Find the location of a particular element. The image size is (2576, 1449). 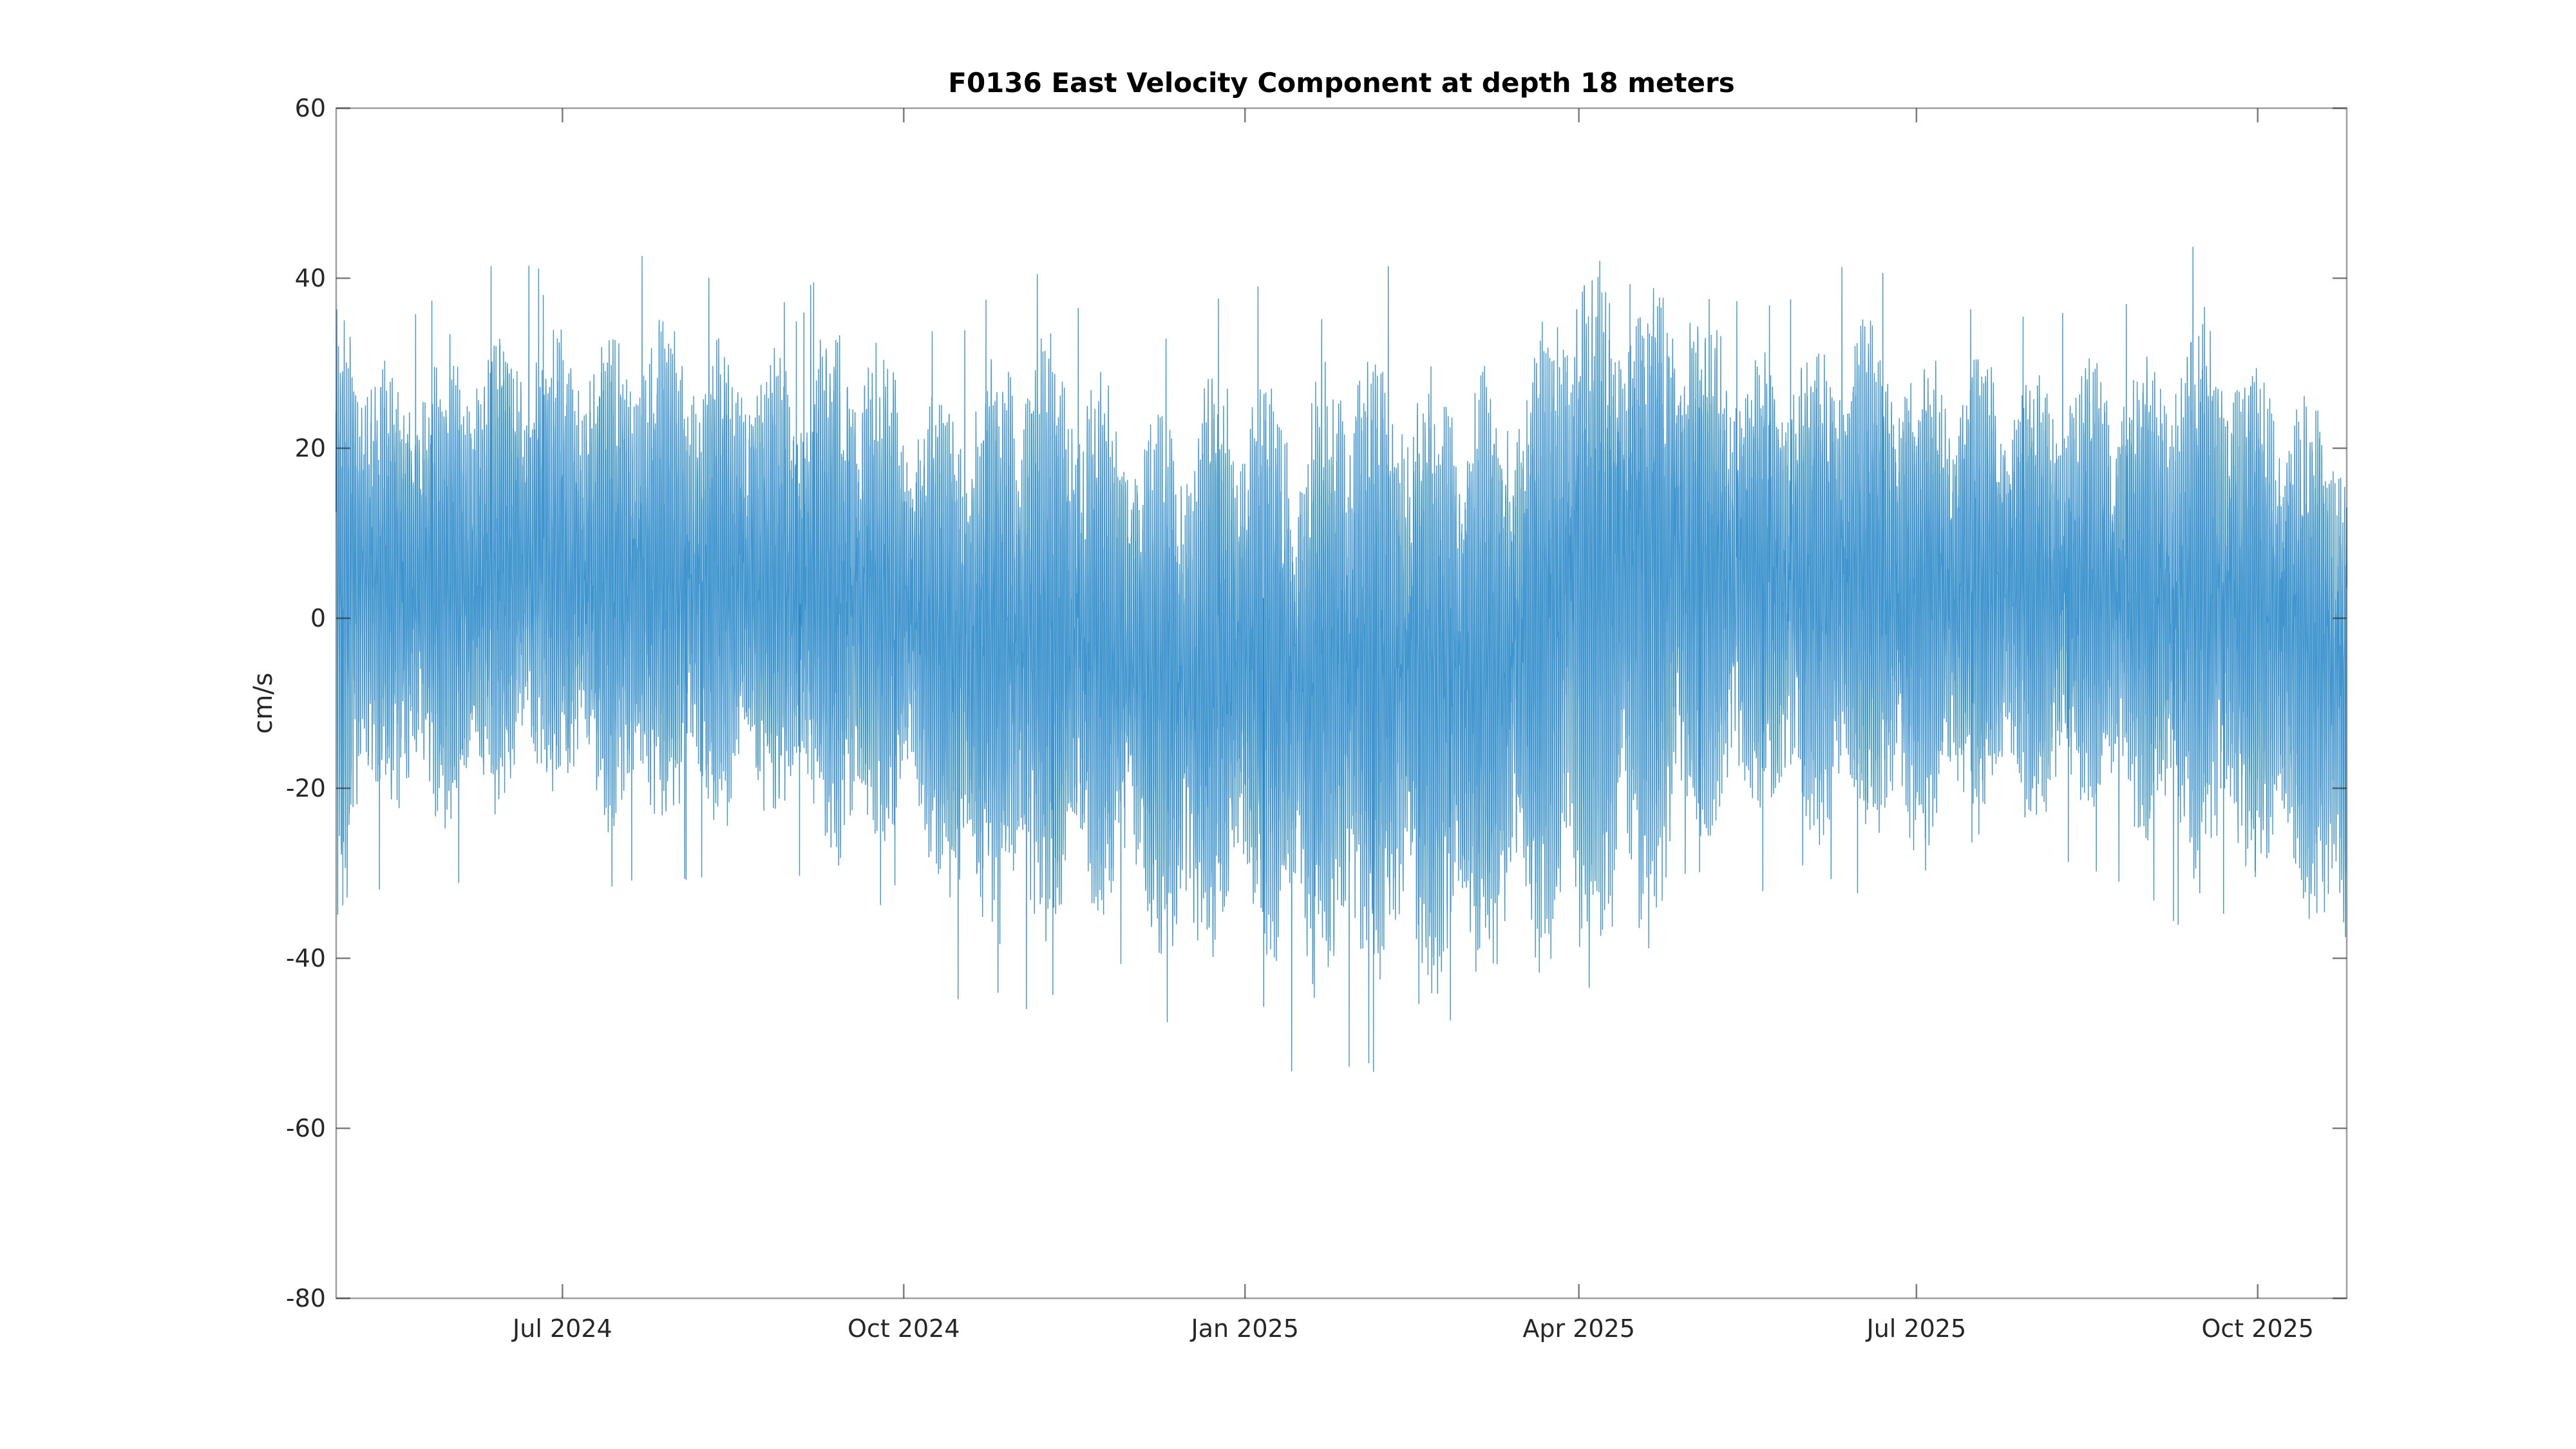

x-tick-label: Oct 2025 is located at coordinates (2258, 1329).